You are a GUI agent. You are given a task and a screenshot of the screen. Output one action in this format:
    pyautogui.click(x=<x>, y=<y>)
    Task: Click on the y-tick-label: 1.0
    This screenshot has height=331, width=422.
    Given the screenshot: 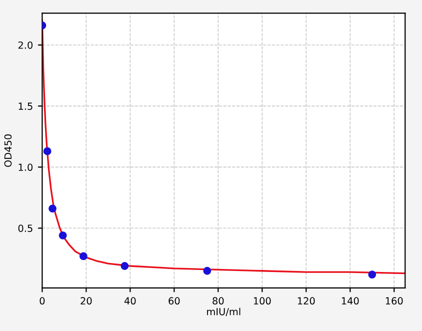 What is the action you would take?
    pyautogui.click(x=25, y=167)
    